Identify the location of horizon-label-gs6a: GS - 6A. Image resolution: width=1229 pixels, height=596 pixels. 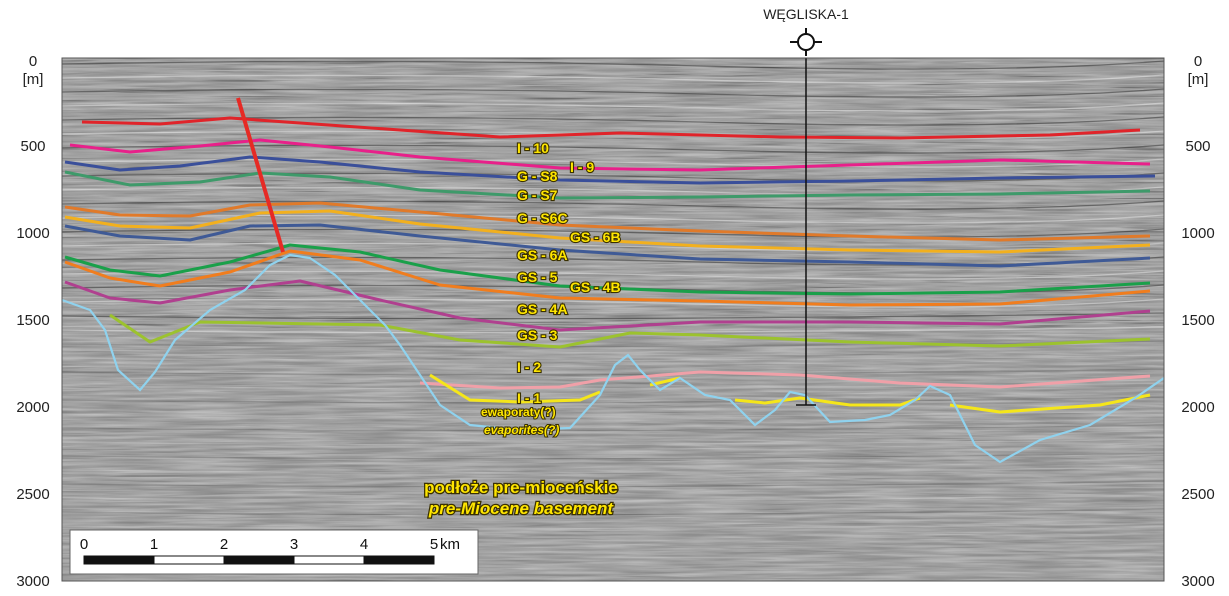
(542, 255).